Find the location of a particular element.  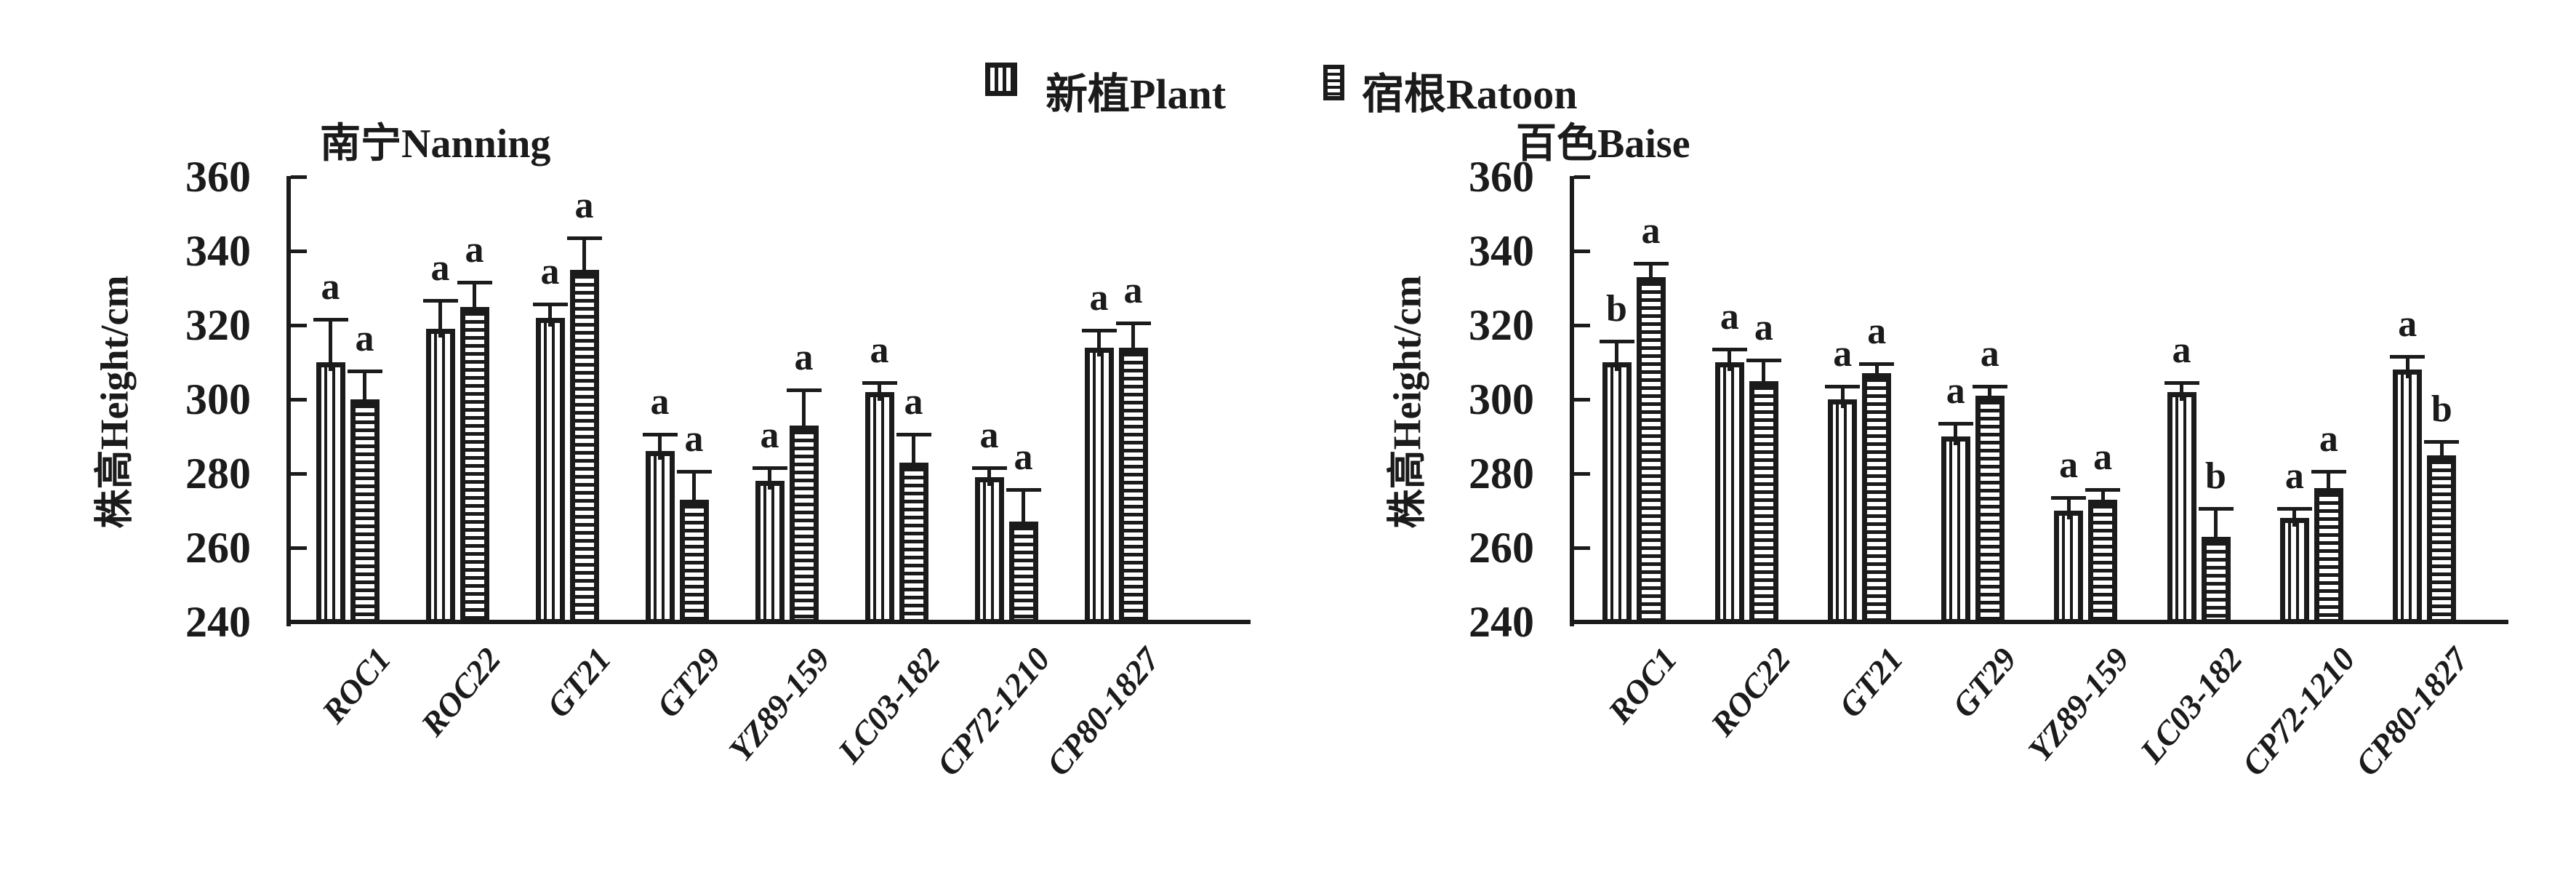

y-tick-label: 260 is located at coordinates (218, 548).